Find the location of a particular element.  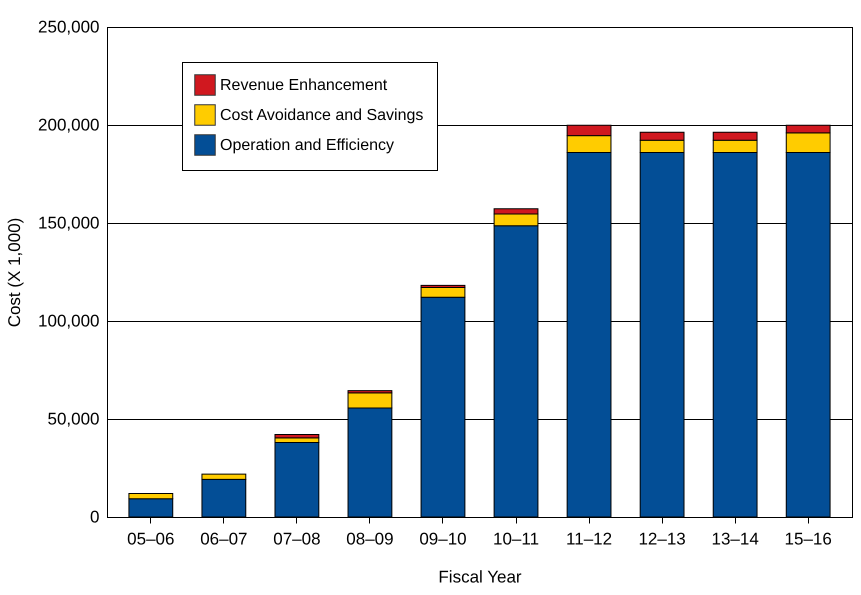

x-tick-label: 08–09 is located at coordinates (370, 539).